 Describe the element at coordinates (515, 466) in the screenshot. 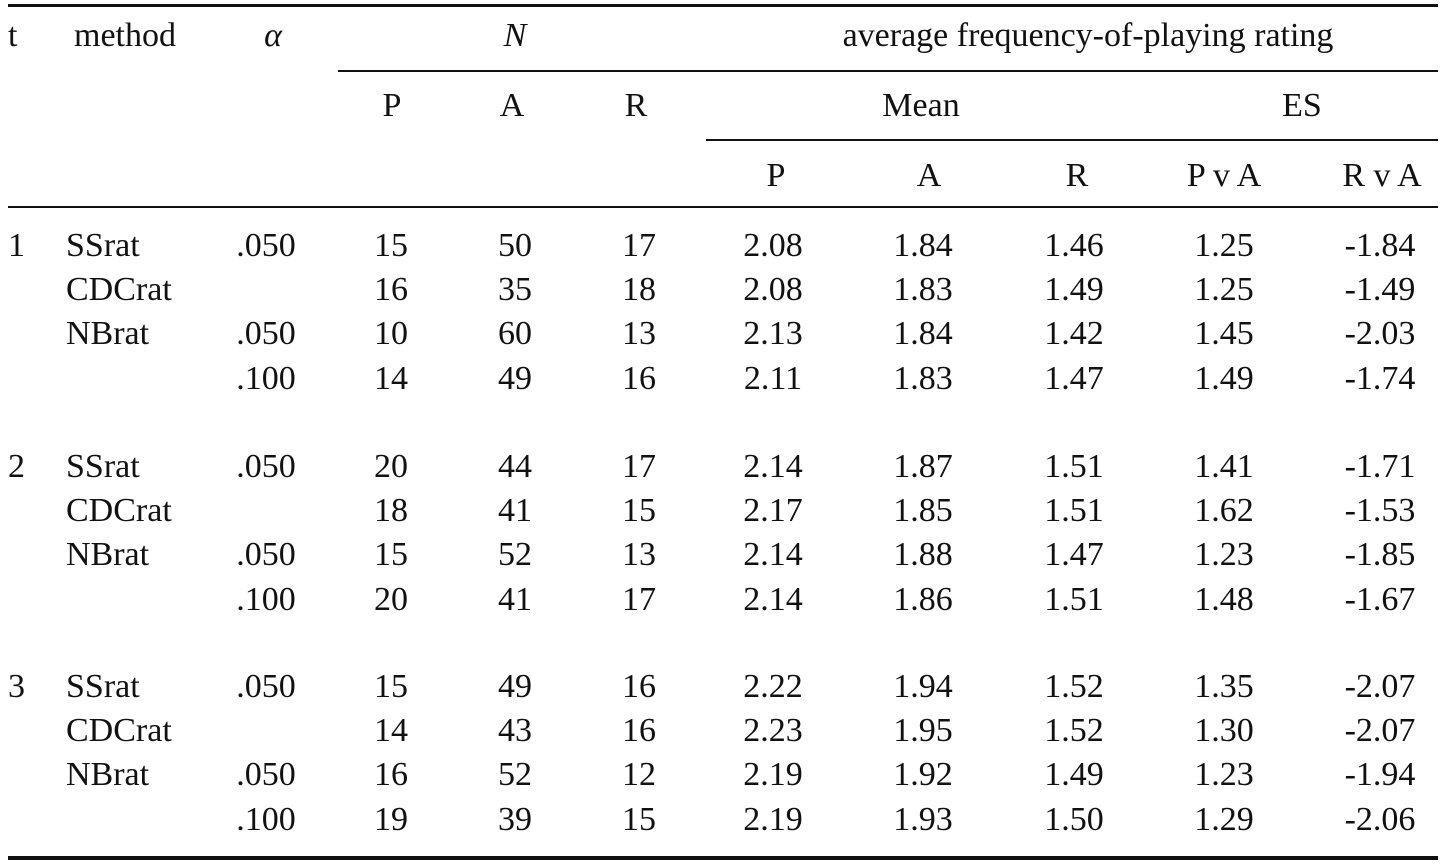

I see `n-a-cell: 44` at that location.